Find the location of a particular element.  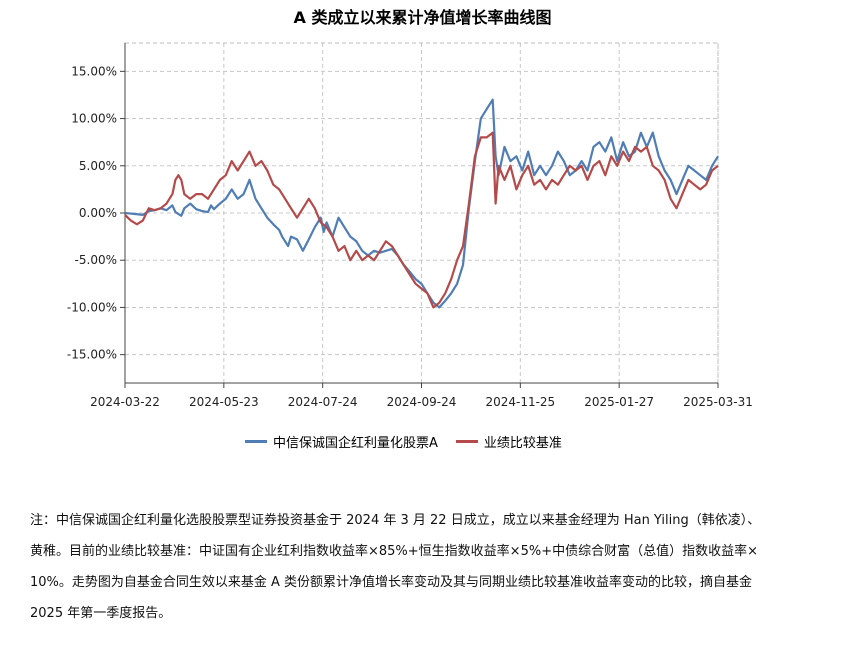

y-tick-label: 0.00% is located at coordinates (98, 213).